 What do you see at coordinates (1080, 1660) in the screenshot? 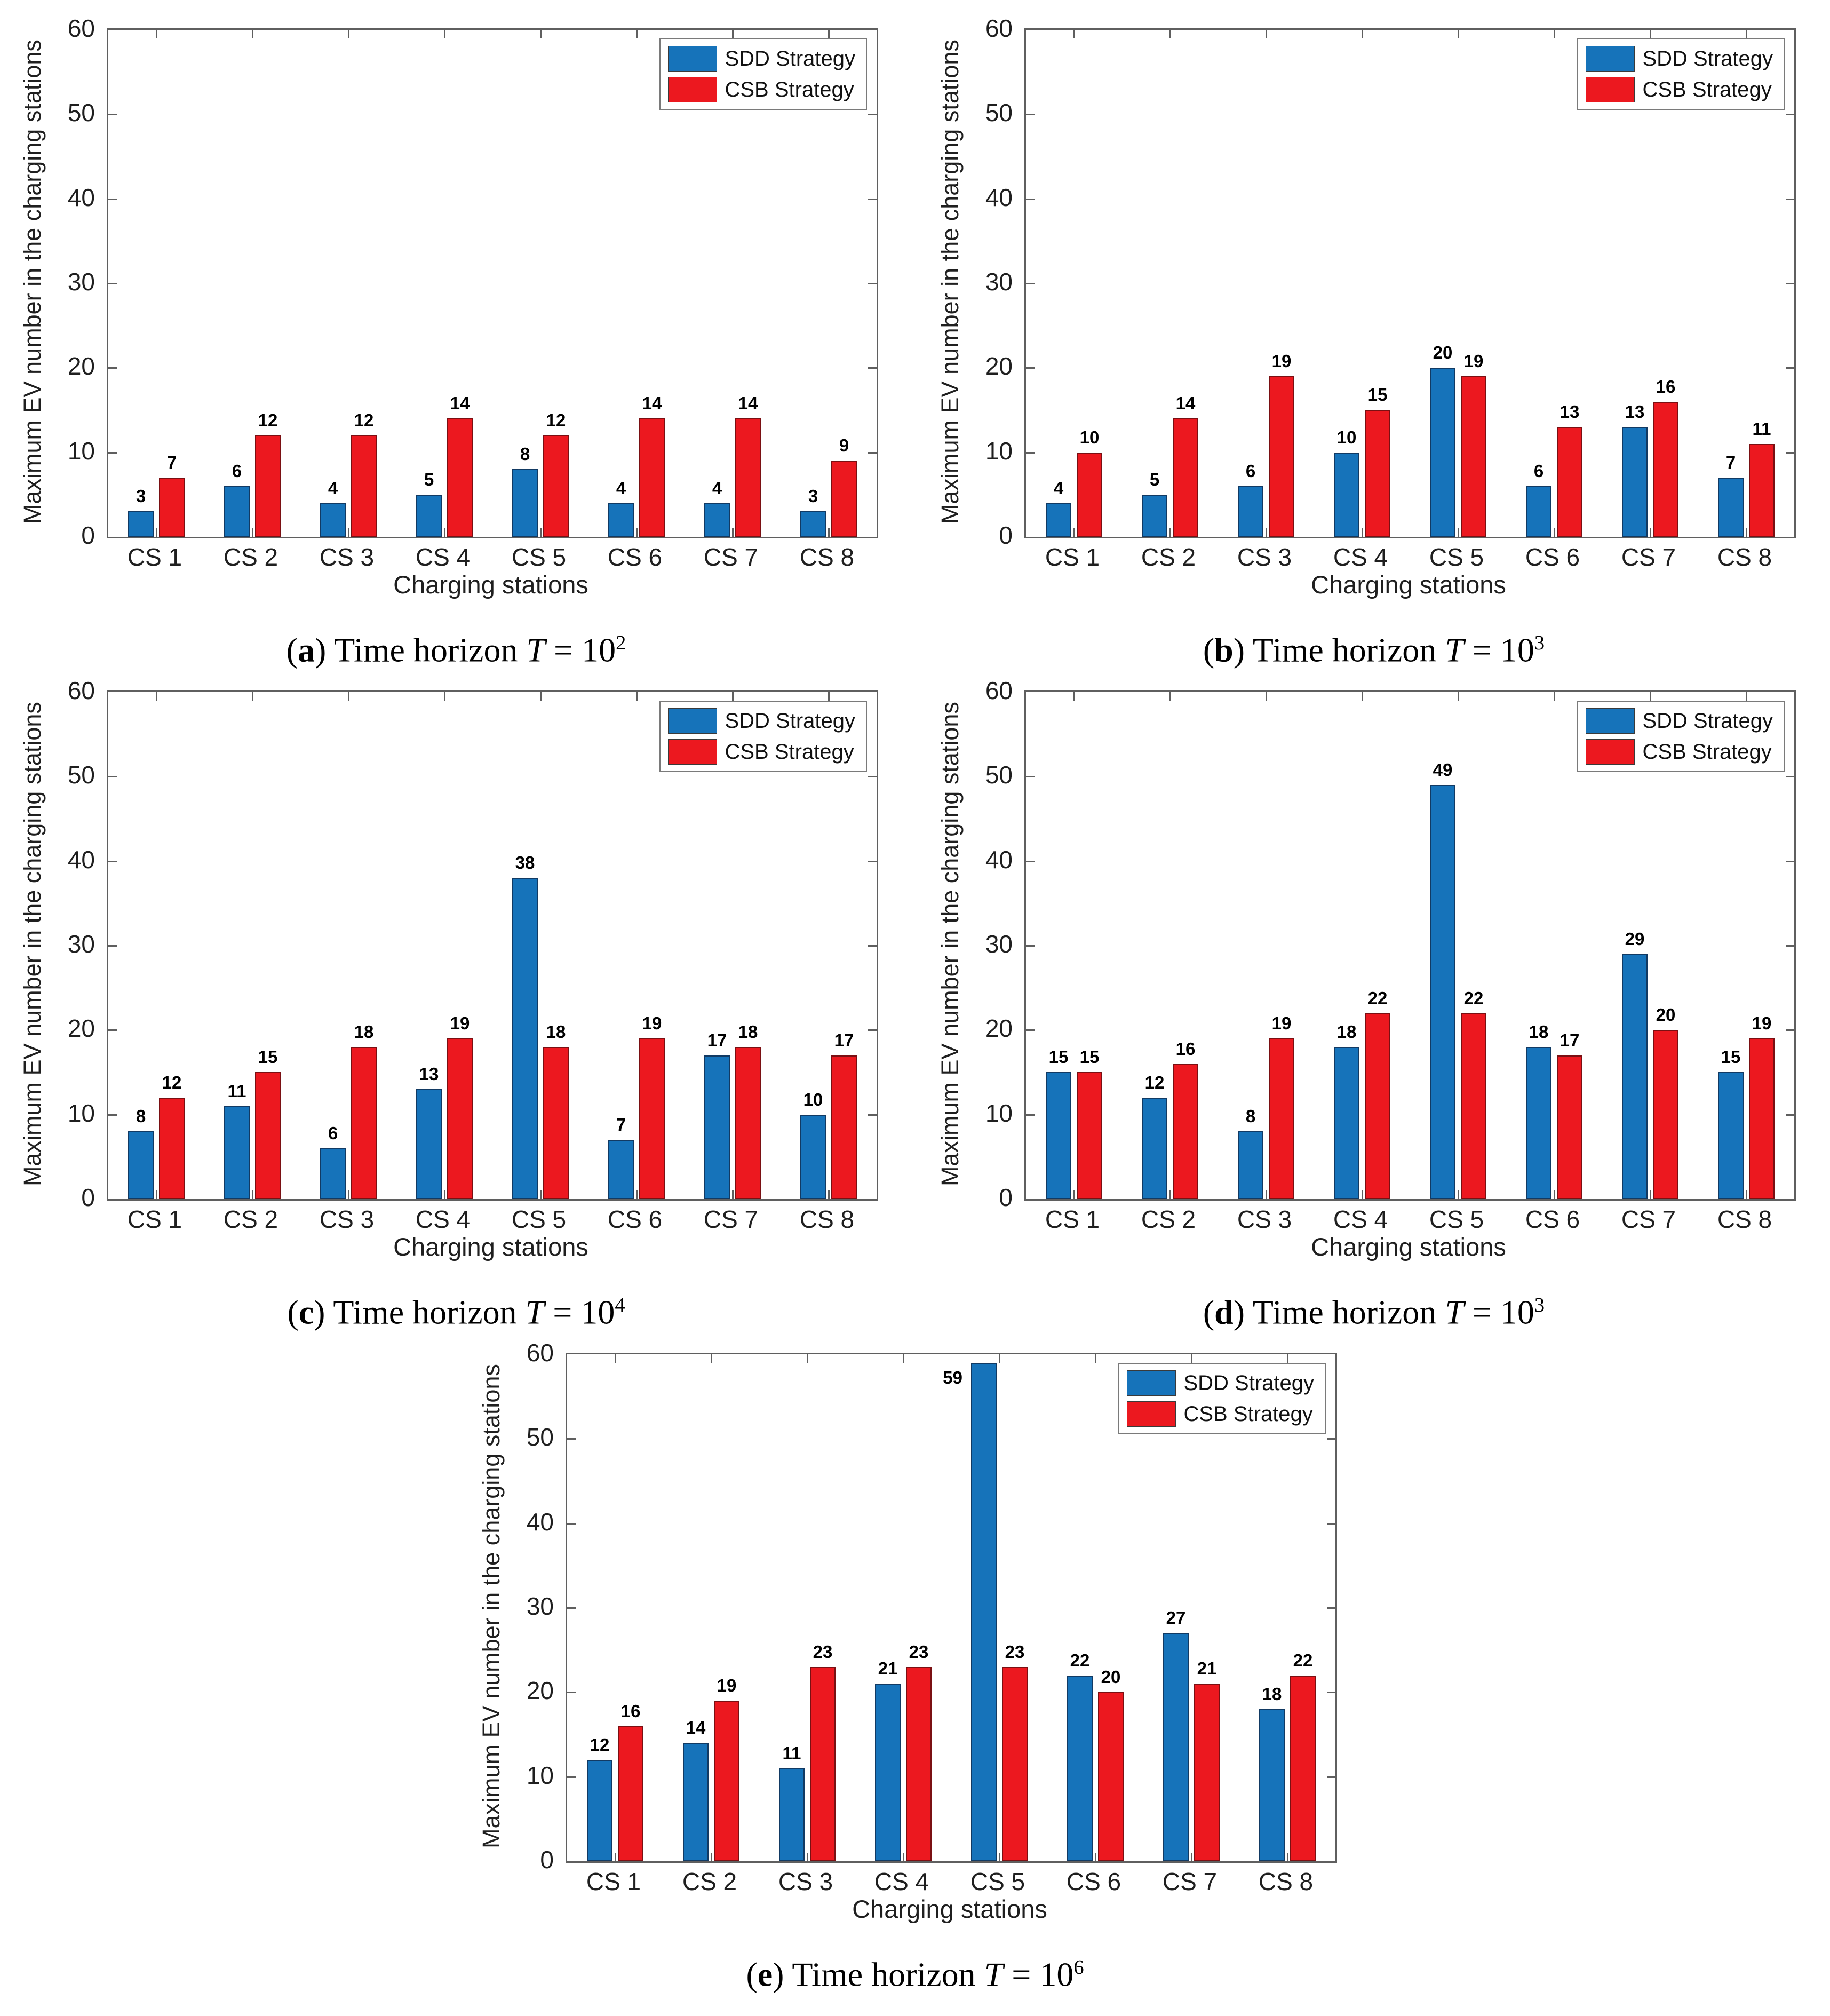
I see `bar-value-label: 22` at bounding box center [1080, 1660].